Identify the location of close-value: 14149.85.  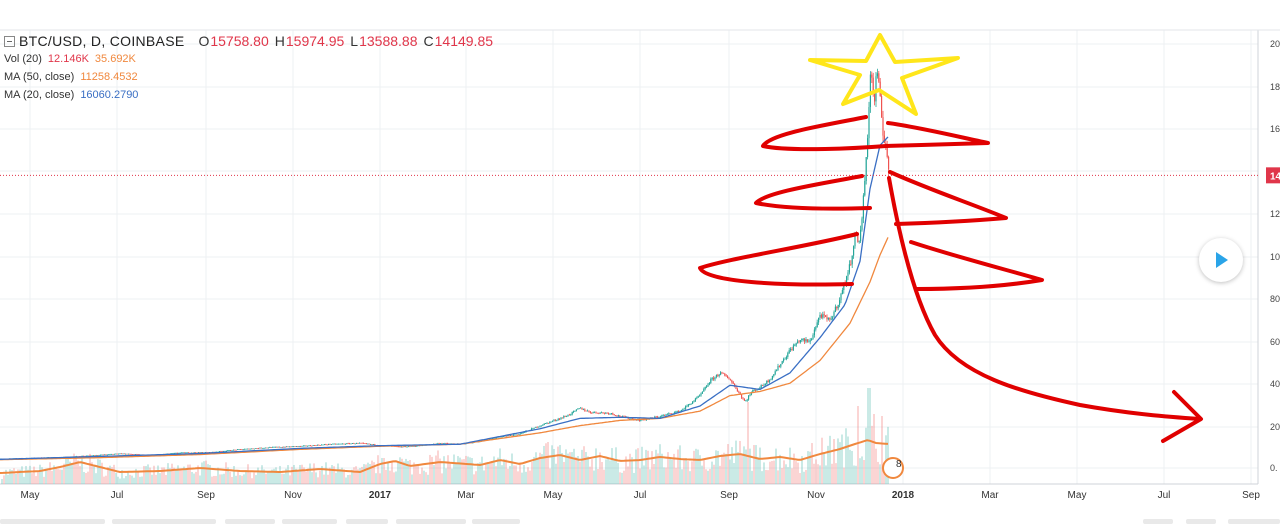
(464, 41).